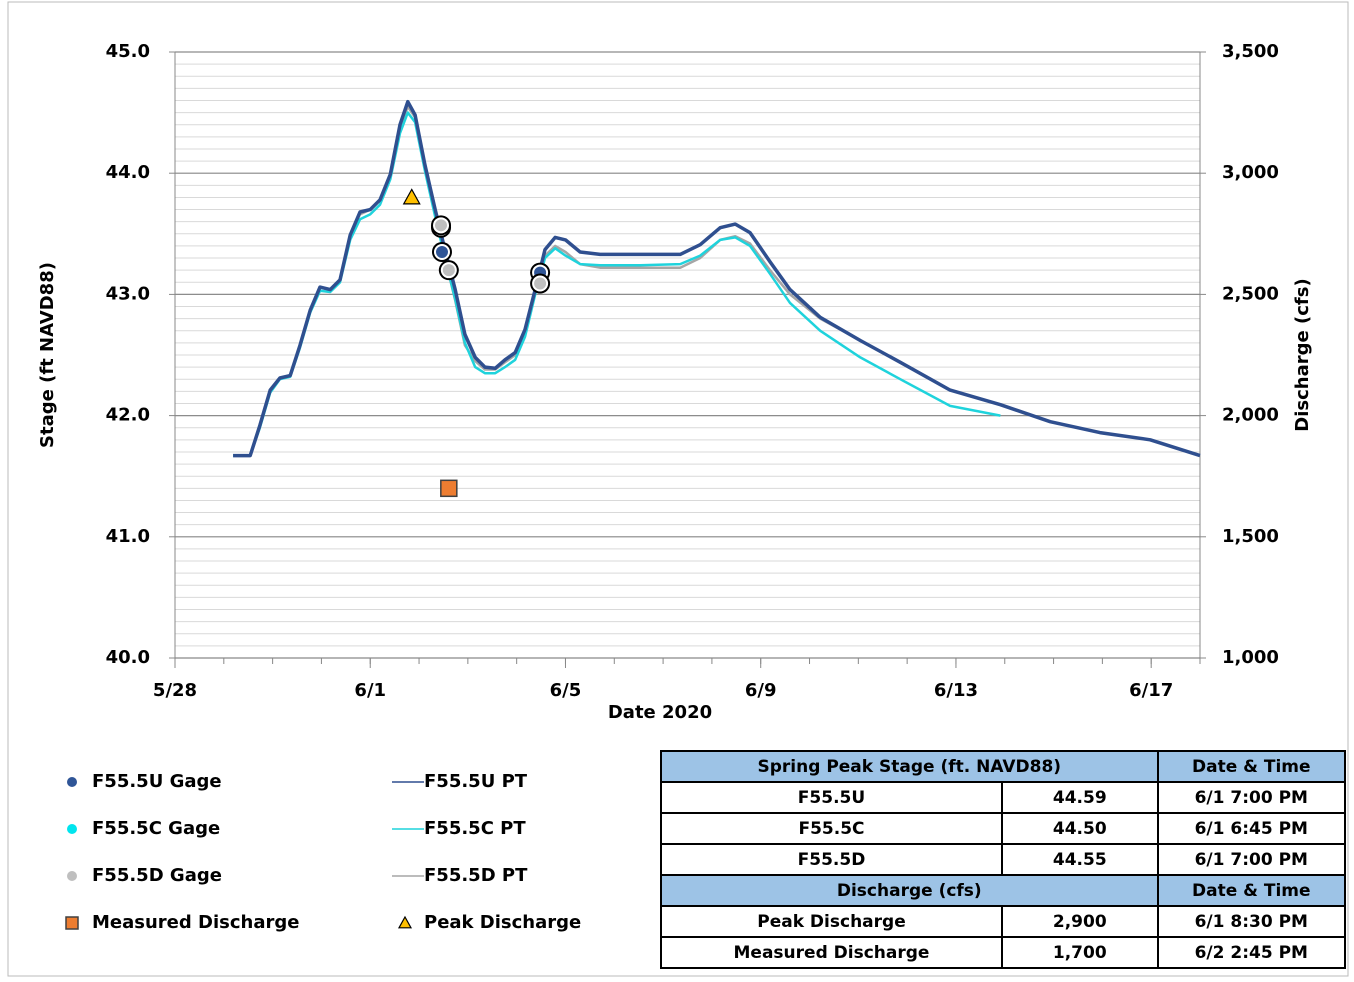 This screenshot has width=1354, height=982. What do you see at coordinates (195, 922) in the screenshot?
I see `legend-label: Measured Discharge` at bounding box center [195, 922].